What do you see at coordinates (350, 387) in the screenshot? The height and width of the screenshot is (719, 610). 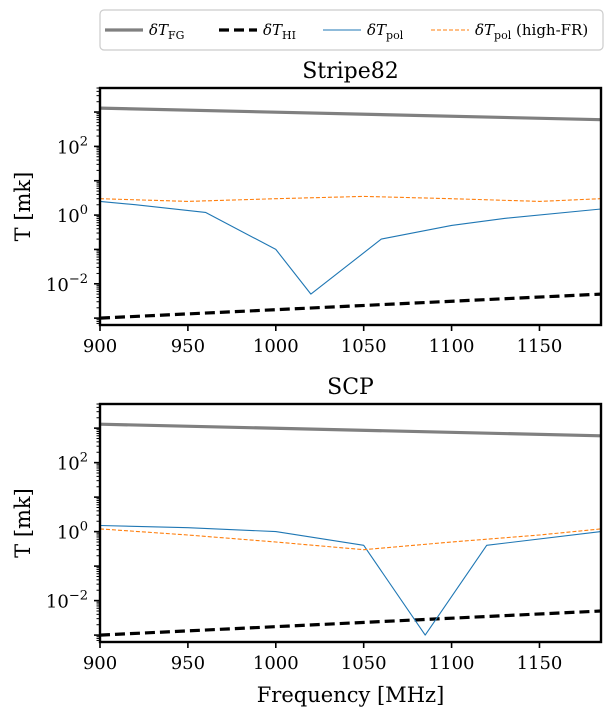 I see `panel-title: SCP` at bounding box center [350, 387].